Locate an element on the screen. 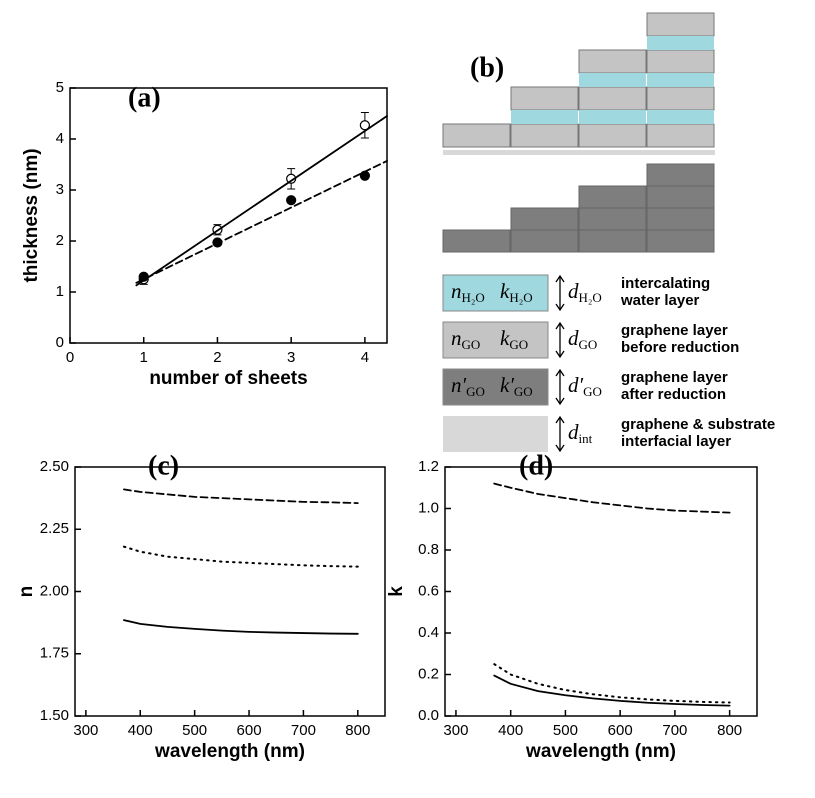  k-symbol-main: k′ is located at coordinates (507, 385).